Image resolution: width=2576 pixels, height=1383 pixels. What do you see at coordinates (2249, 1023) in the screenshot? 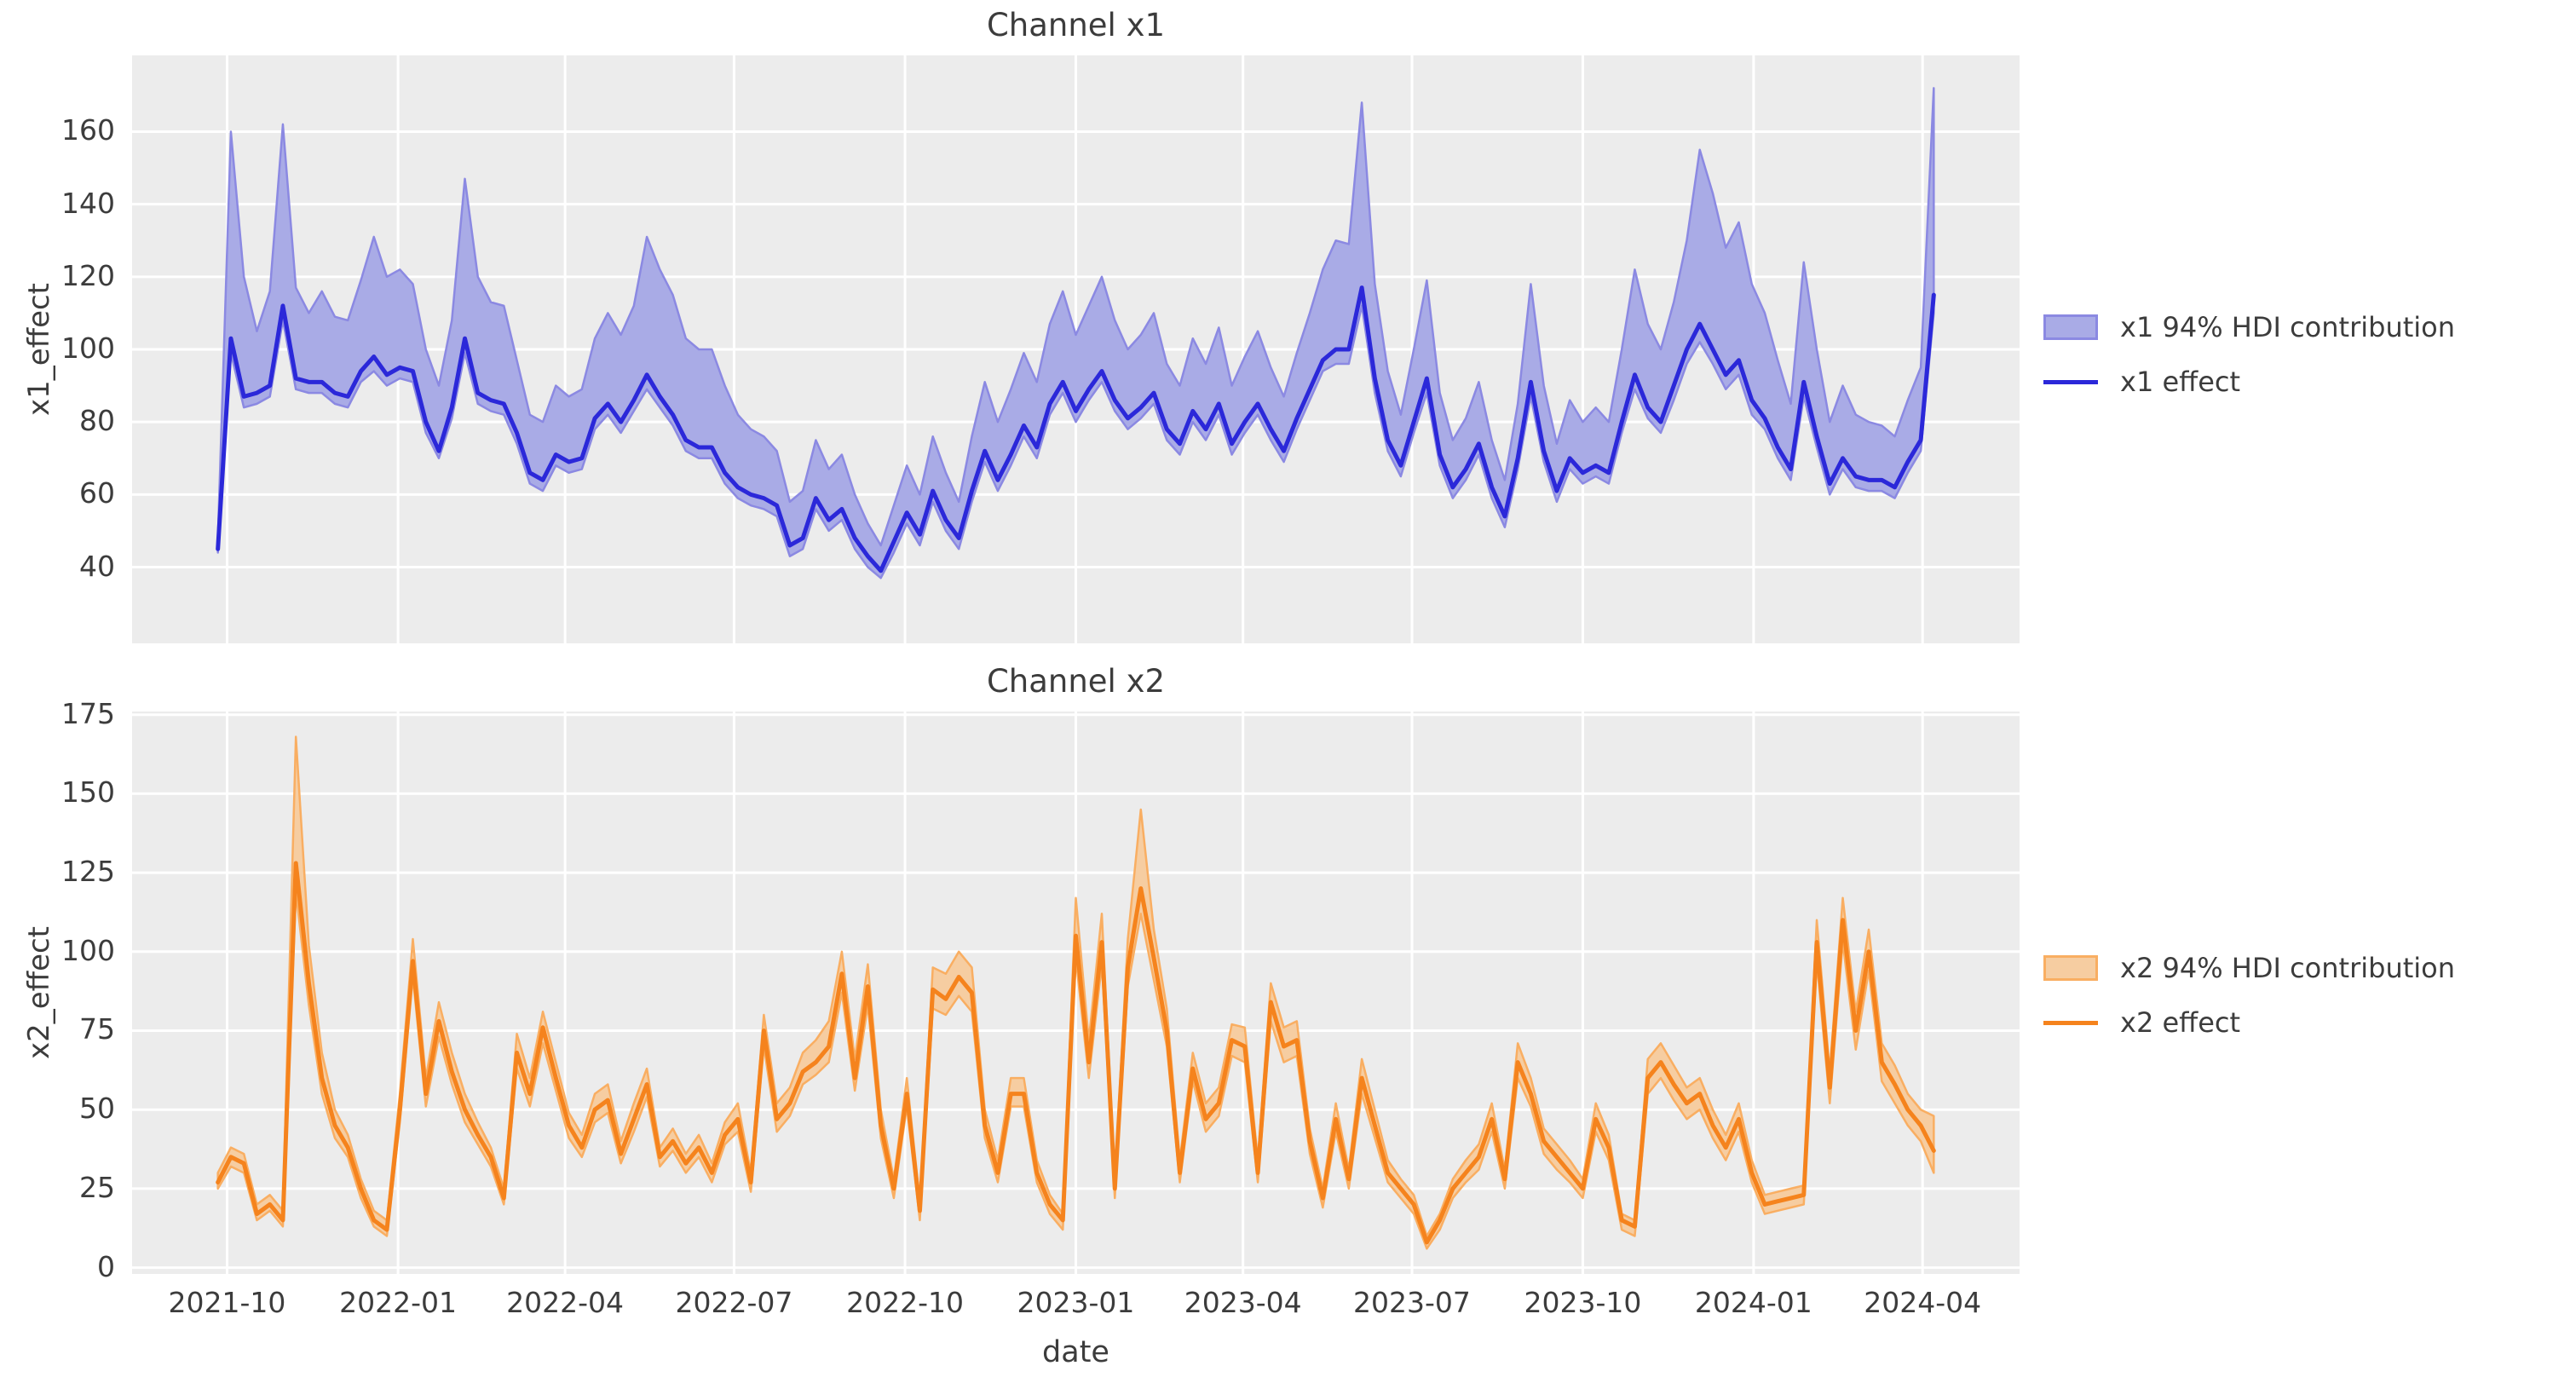
I see `chart2-legend-line-entry: x2 effect` at bounding box center [2249, 1023].